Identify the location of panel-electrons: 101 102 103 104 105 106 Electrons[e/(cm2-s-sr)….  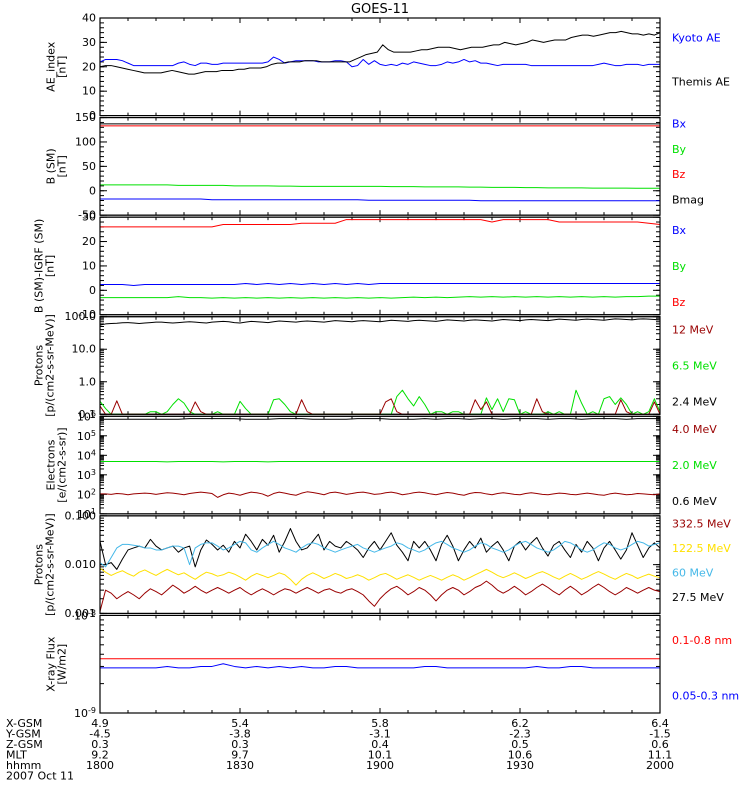
(381, 465).